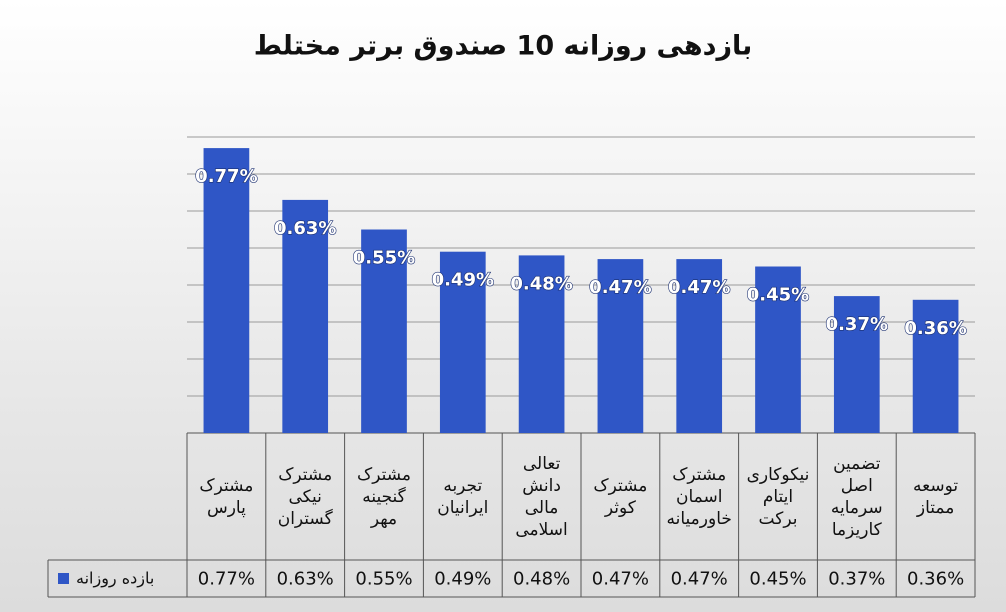 This screenshot has width=1006, height=612. Describe the element at coordinates (305, 579) in the screenshot. I see `table-value: 0.63%` at that location.